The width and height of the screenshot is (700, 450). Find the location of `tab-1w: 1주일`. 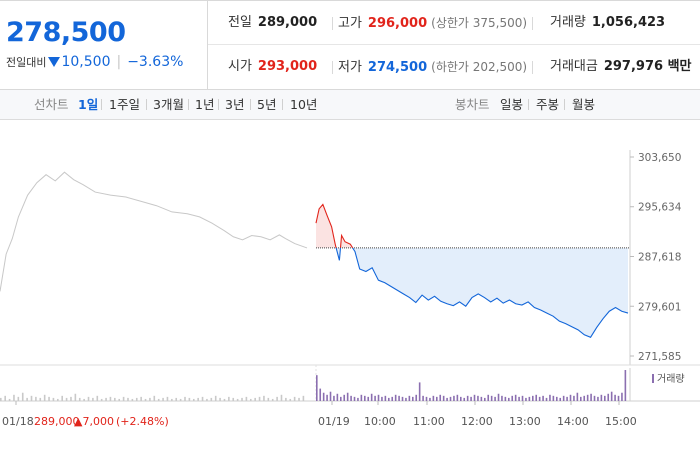

tab-1w: 1주일 is located at coordinates (124, 104).